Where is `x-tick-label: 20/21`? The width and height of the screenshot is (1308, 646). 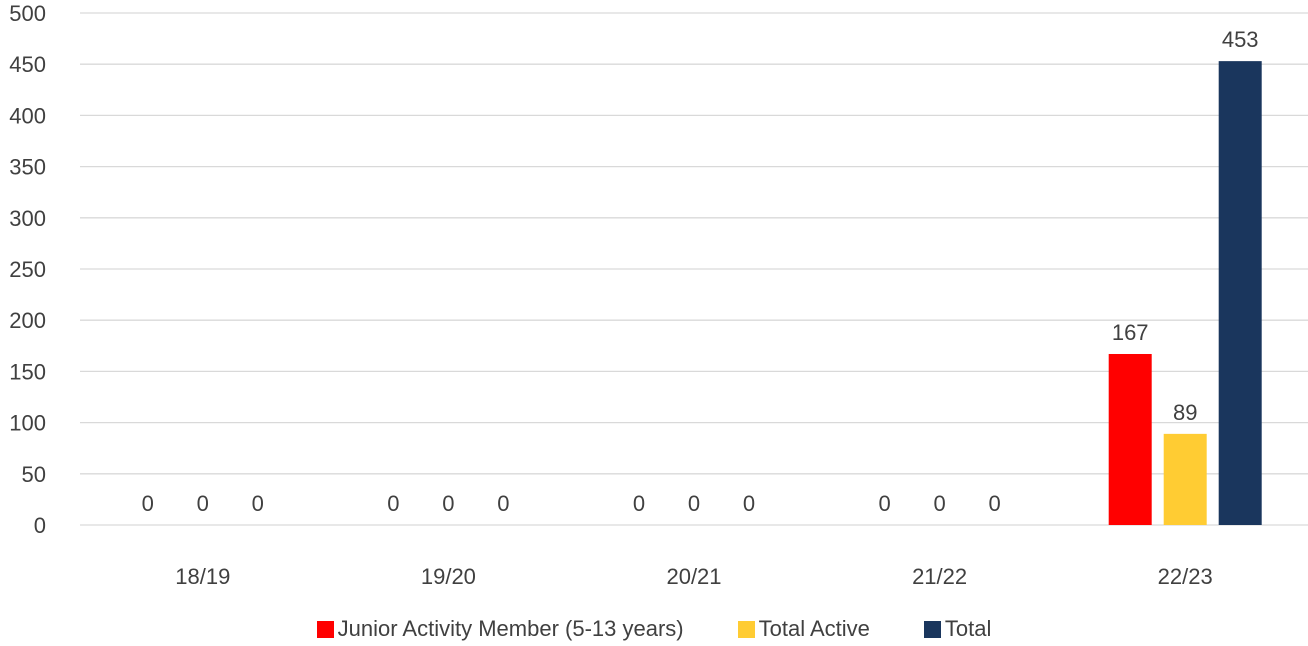
x-tick-label: 20/21 is located at coordinates (693, 576).